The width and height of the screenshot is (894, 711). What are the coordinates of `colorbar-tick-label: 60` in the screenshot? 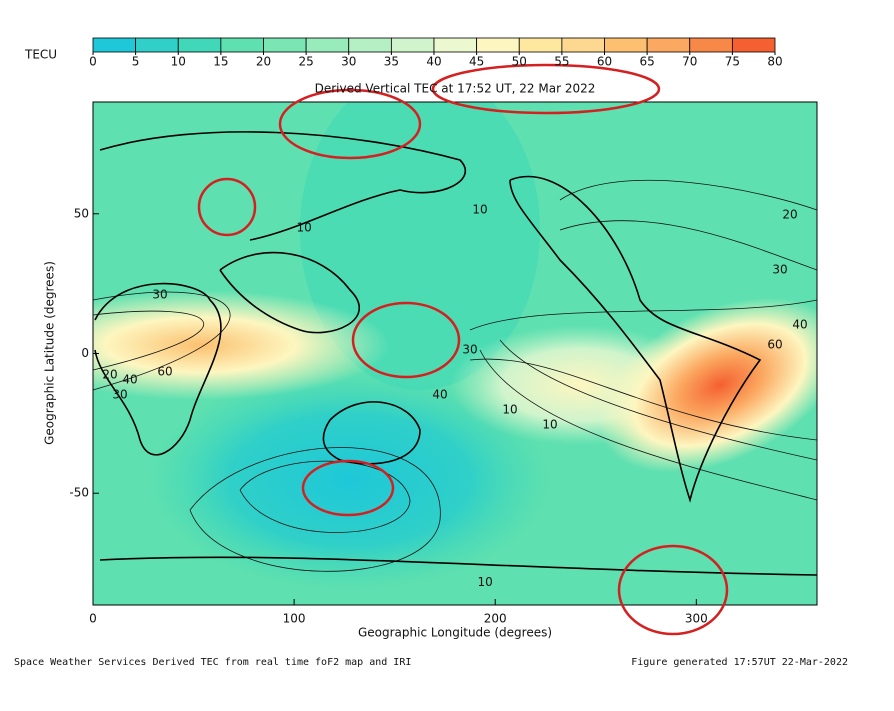 It's located at (604, 62).